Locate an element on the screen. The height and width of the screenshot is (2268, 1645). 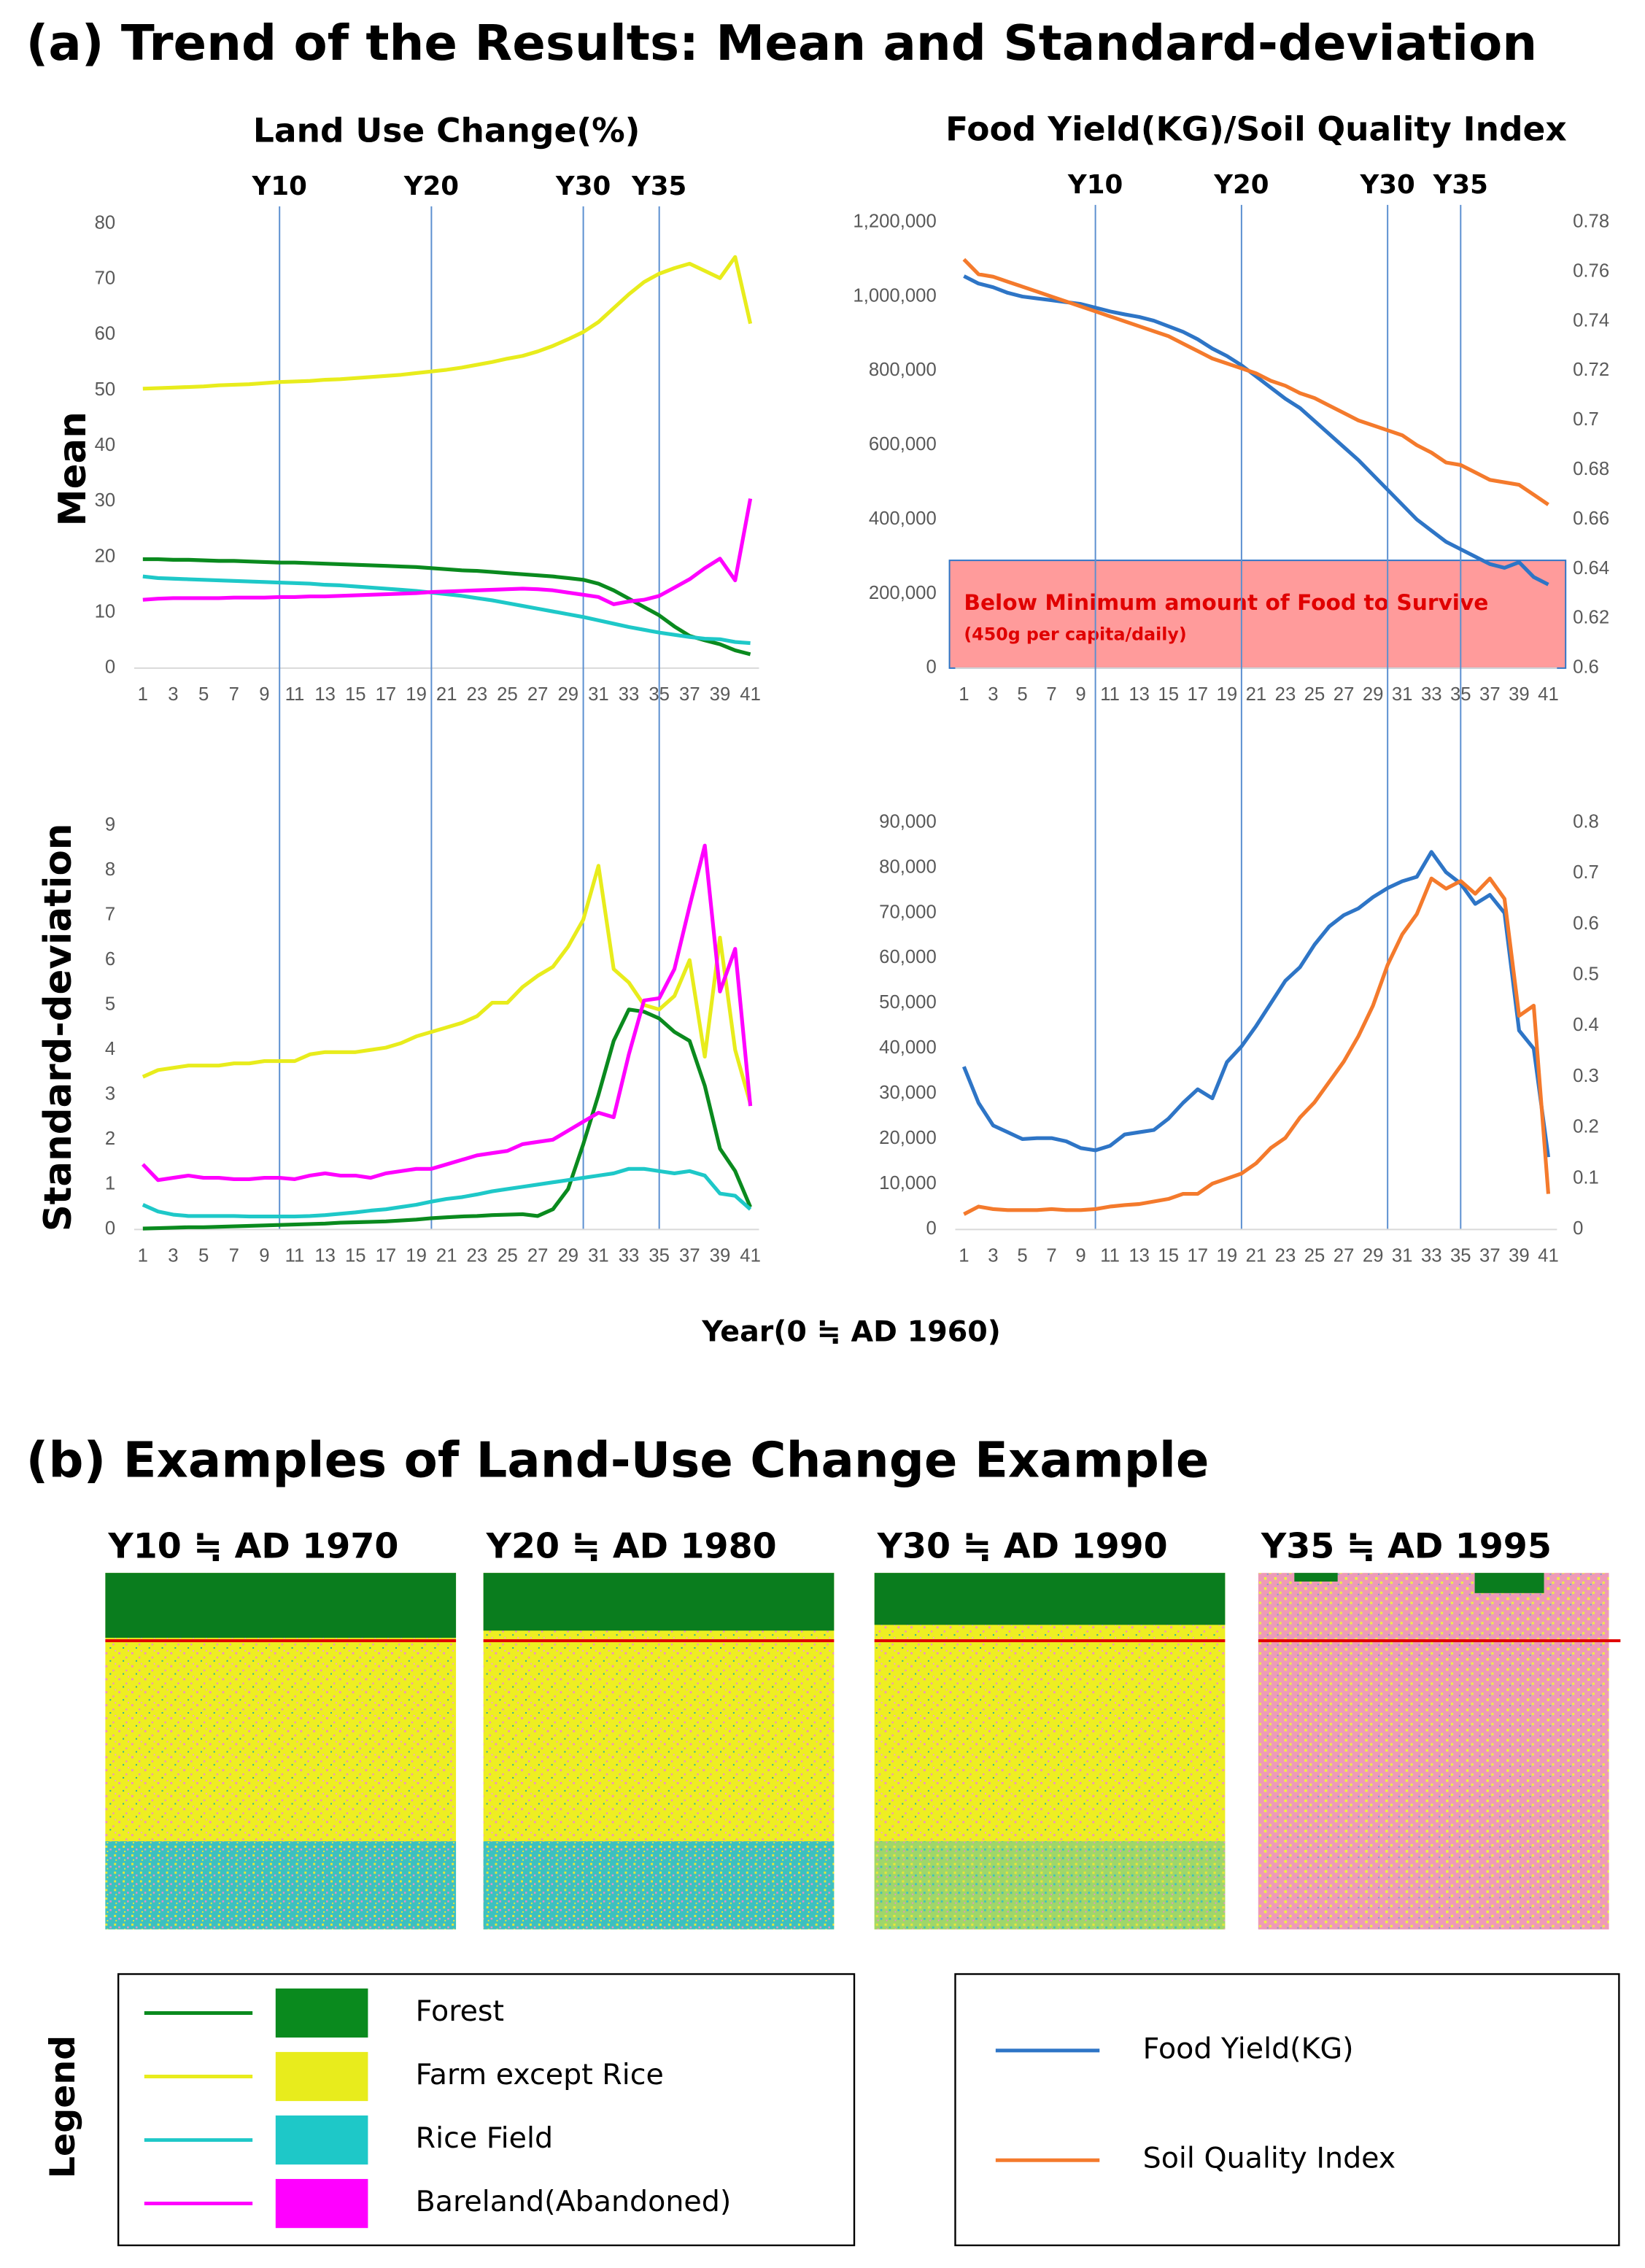
threshold-band is located at coordinates (1257, 614).